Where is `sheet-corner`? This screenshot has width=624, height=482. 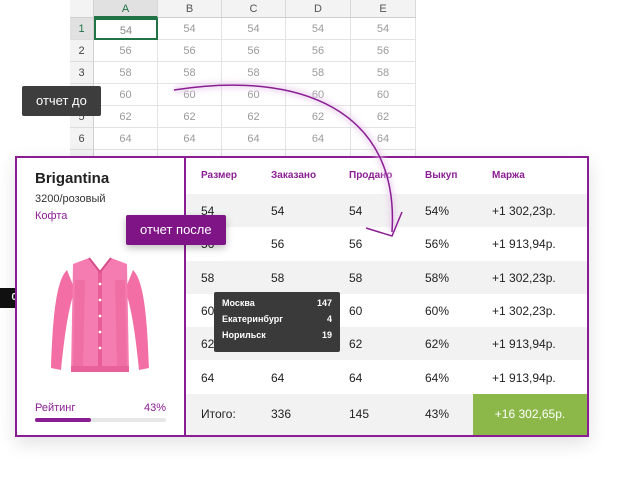
sheet-corner is located at coordinates (82, 9).